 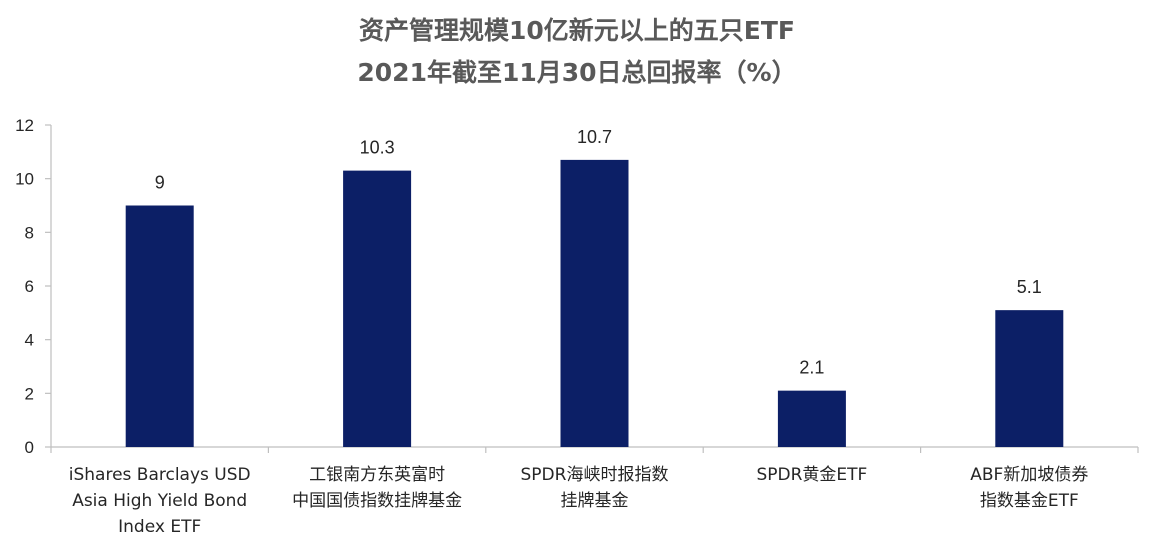 I want to click on category-label-line: 工银南方东英富时, so click(x=377, y=475).